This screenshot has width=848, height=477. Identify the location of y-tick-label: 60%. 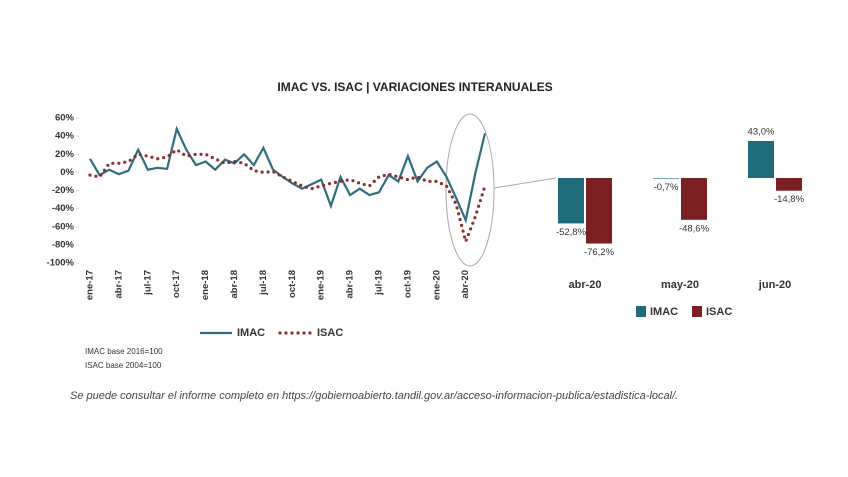
(65, 118).